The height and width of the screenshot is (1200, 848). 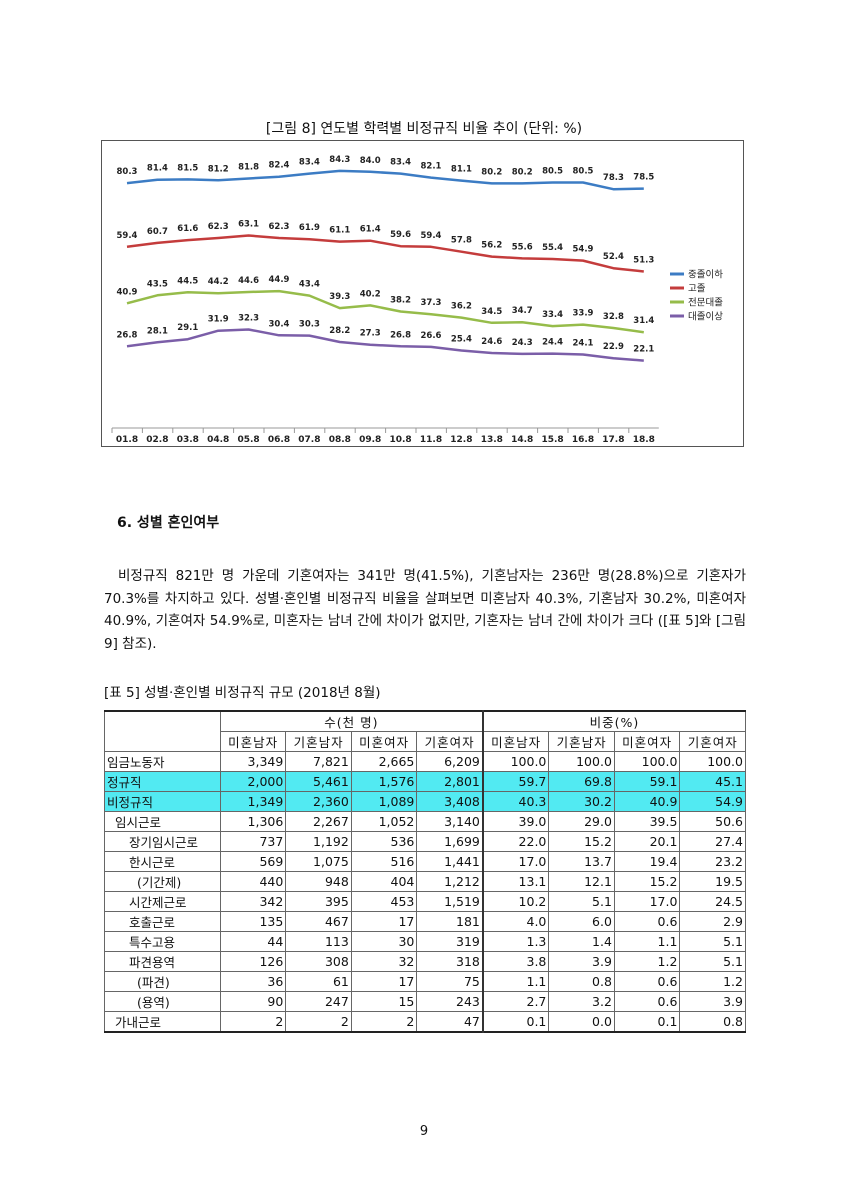 I want to click on table-cell: 27.4, so click(x=712, y=841).